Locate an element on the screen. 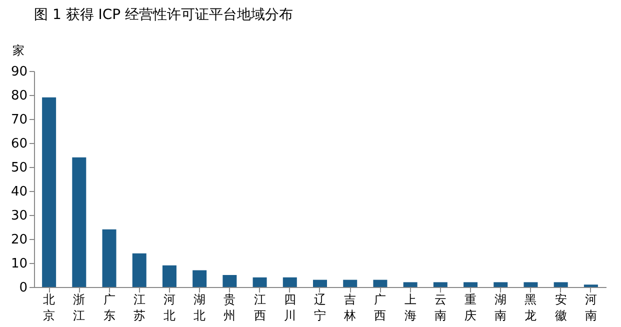 Image resolution: width=621 pixels, height=327 pixels. x-tick-label: 北京 is located at coordinates (49, 307).